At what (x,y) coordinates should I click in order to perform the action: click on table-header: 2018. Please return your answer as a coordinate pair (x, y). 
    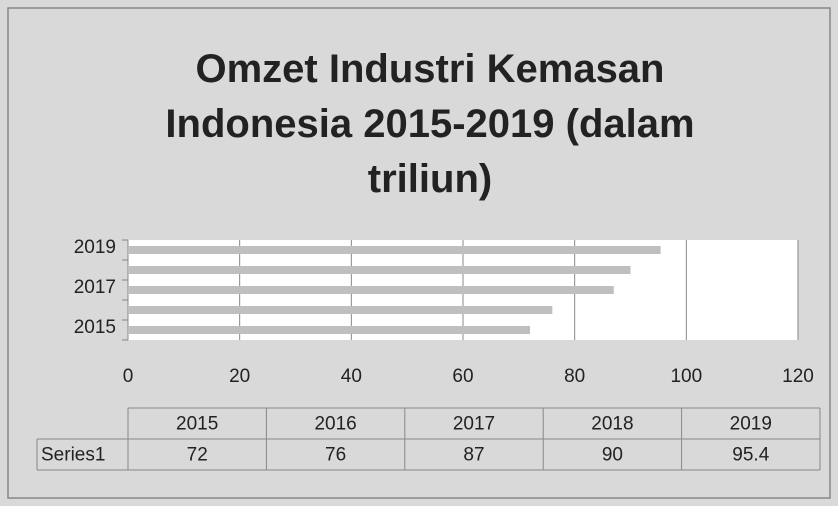
    Looking at the image, I should click on (612, 424).